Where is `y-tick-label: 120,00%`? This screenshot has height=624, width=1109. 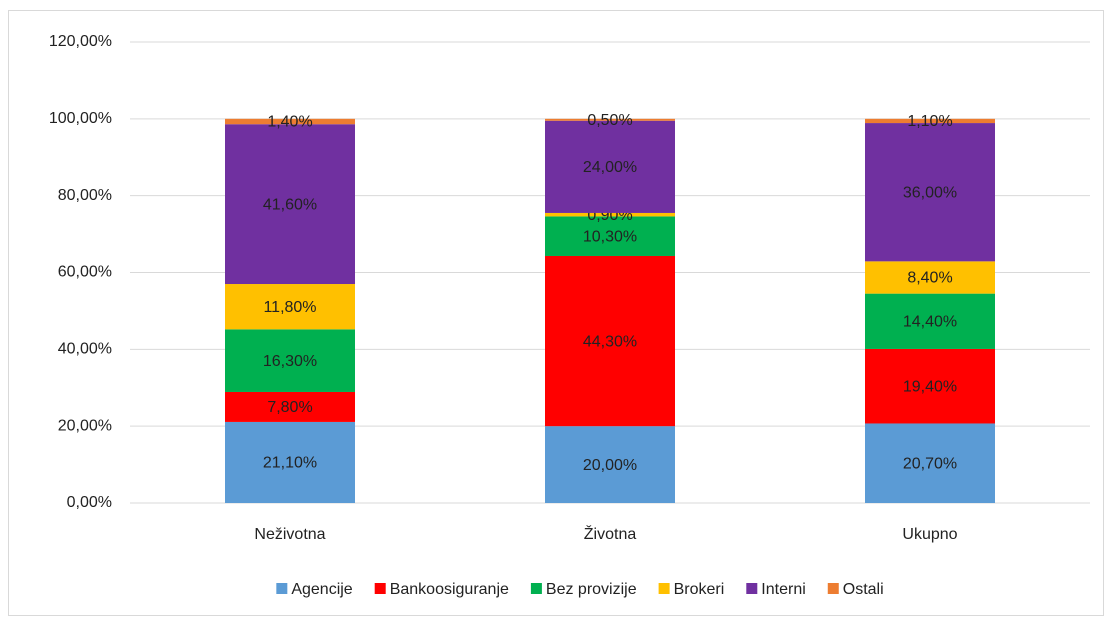
y-tick-label: 120,00% is located at coordinates (80, 41).